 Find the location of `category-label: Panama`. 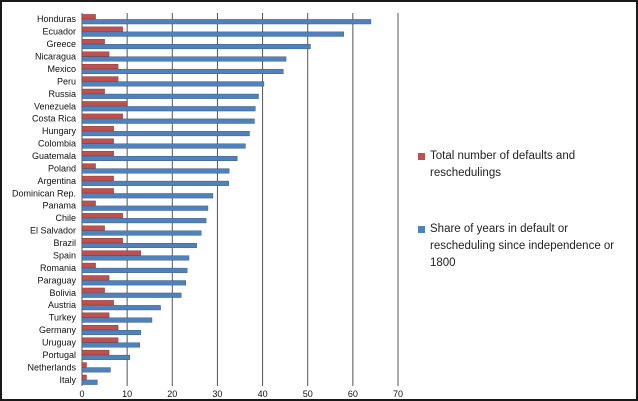

category-label: Panama is located at coordinates (59, 206).